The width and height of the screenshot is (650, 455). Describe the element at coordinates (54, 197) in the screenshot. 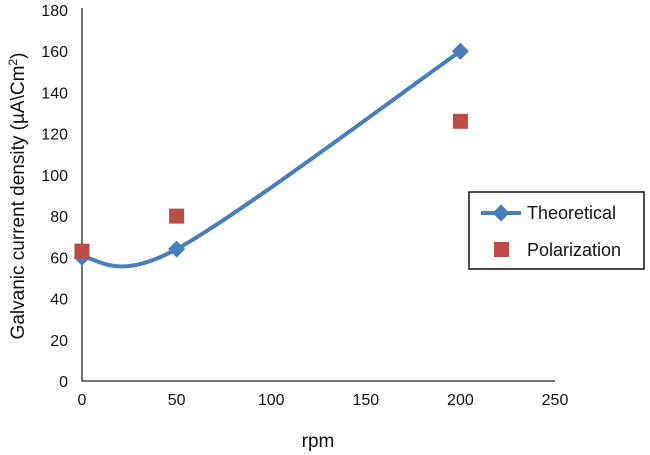

I see `y-axis-ticks: 0 20 40 60 80 100 120 140 160 180` at that location.